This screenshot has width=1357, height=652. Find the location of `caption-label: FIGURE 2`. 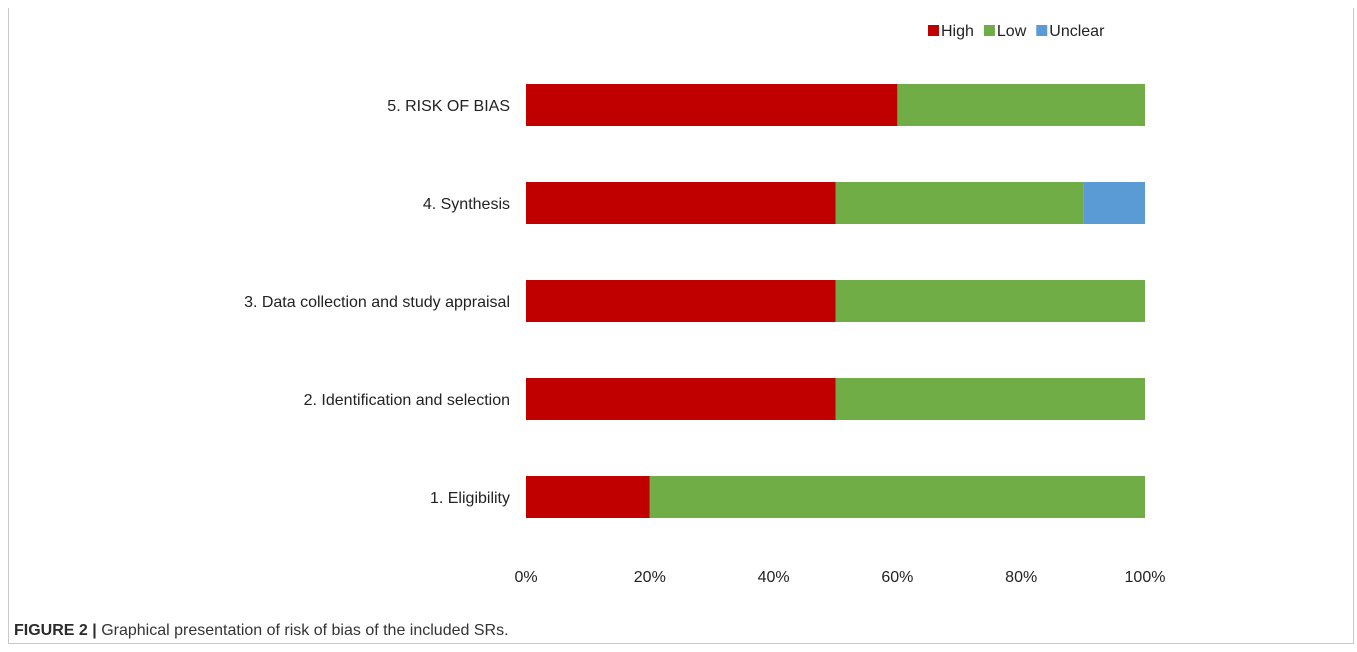

caption-label: FIGURE 2 is located at coordinates (51, 630).